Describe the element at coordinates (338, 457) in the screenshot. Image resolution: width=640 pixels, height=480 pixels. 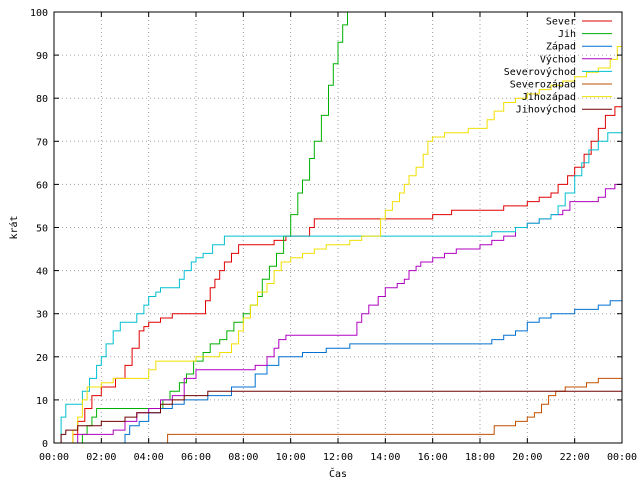
I see `x-tick-label: 12:00` at that location.